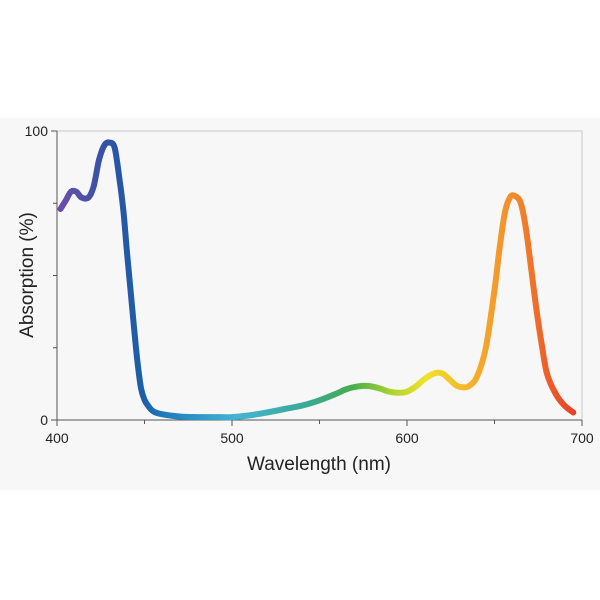 Image resolution: width=600 pixels, height=600 pixels. I want to click on x-axis-title: Wavelength (nm), so click(319, 464).